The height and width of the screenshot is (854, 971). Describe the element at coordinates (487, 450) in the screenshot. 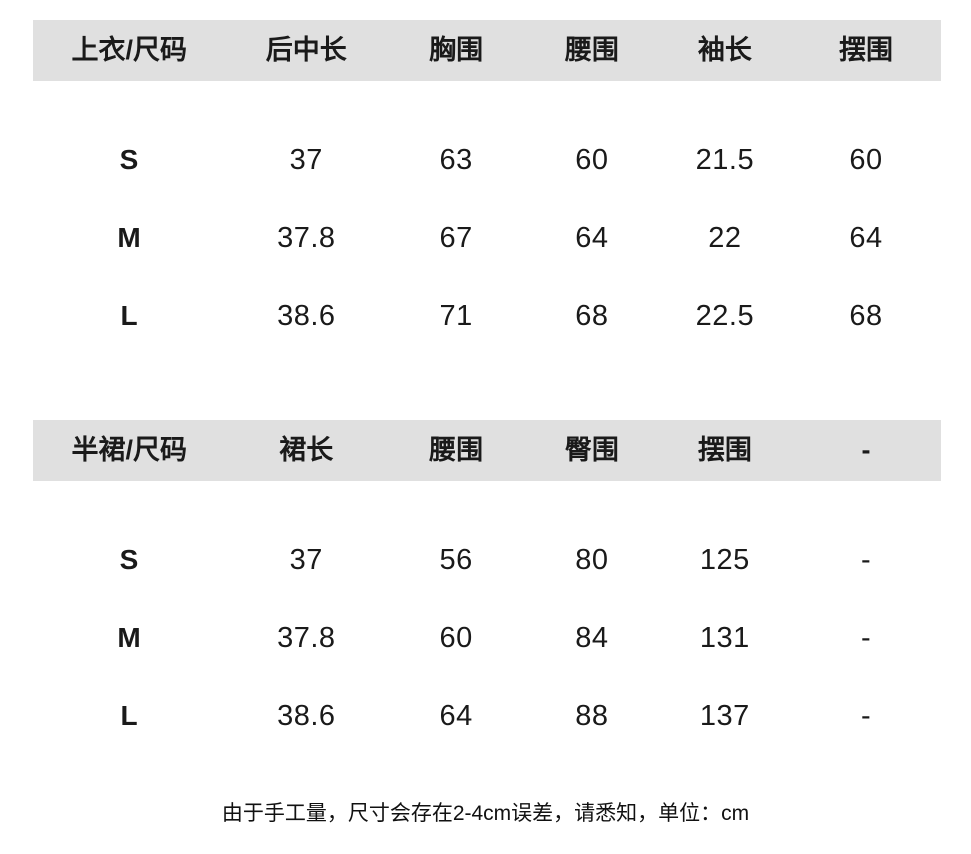

I see `skirt-table-header-row: 半裙/尺码 裙长 腰围 臀围 摆围 -` at that location.